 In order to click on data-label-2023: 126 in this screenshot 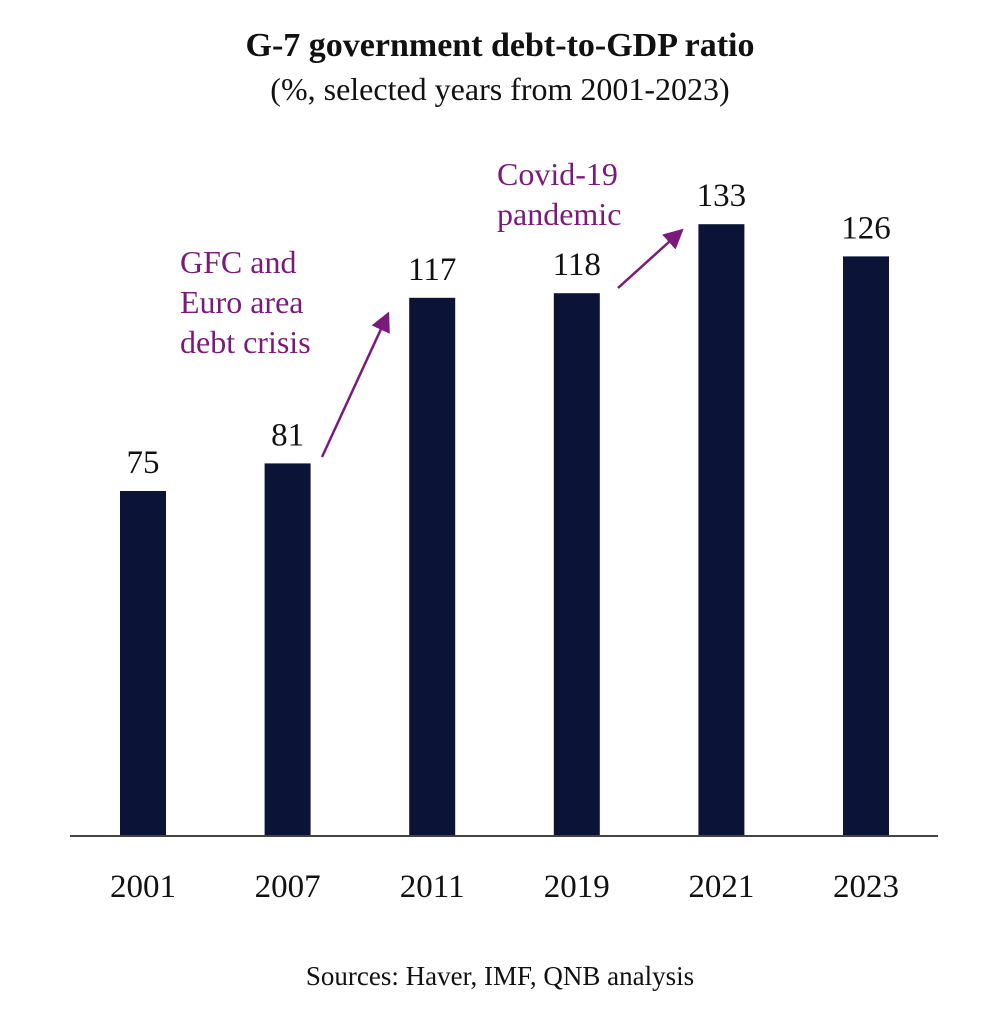, I will do `click(866, 228)`.